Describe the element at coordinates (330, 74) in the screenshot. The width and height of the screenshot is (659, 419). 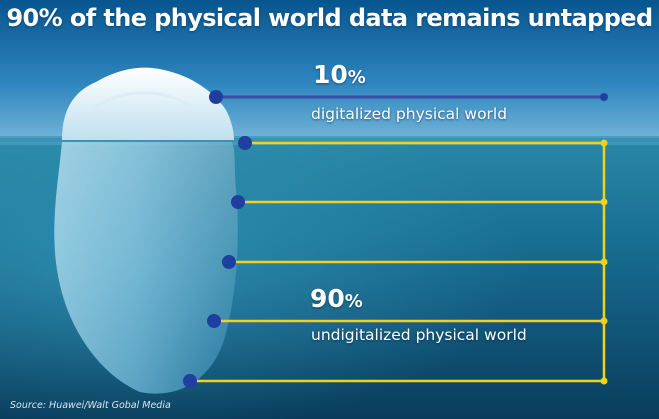
I see `digitalized-value: 10` at that location.